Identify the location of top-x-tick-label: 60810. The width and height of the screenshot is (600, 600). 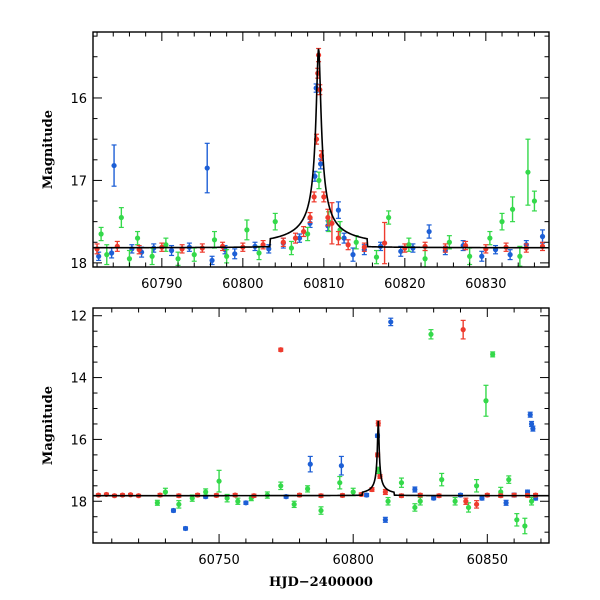
(323, 284).